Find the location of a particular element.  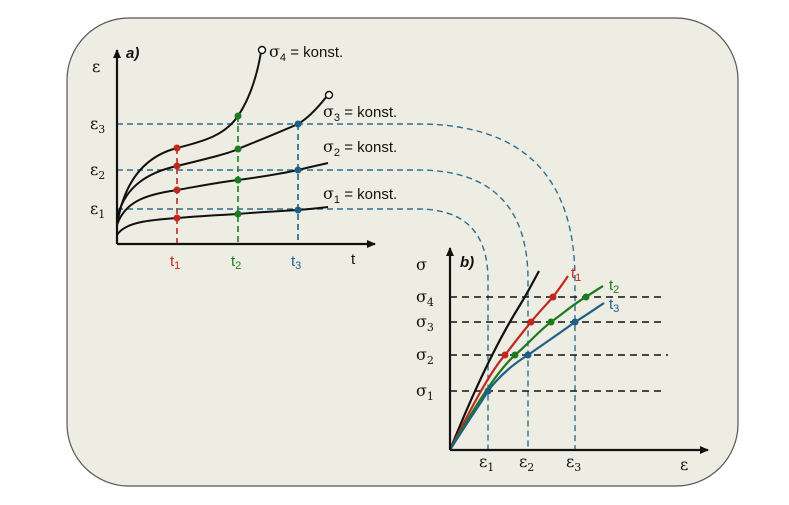

point-t2-sigma2 is located at coordinates (238, 180).